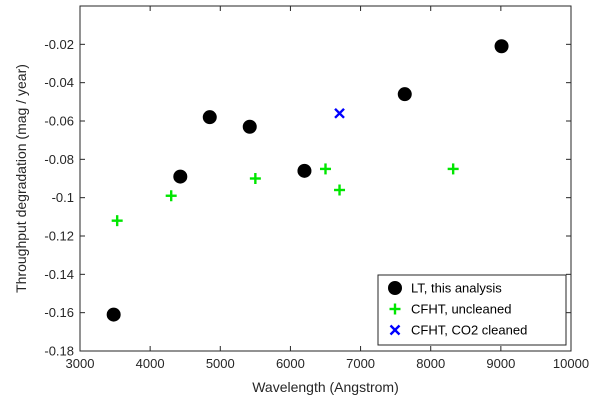 Image resolution: width=594 pixels, height=403 pixels. Describe the element at coordinates (59, 236) in the screenshot. I see `y-tick-label: -0.12` at that location.